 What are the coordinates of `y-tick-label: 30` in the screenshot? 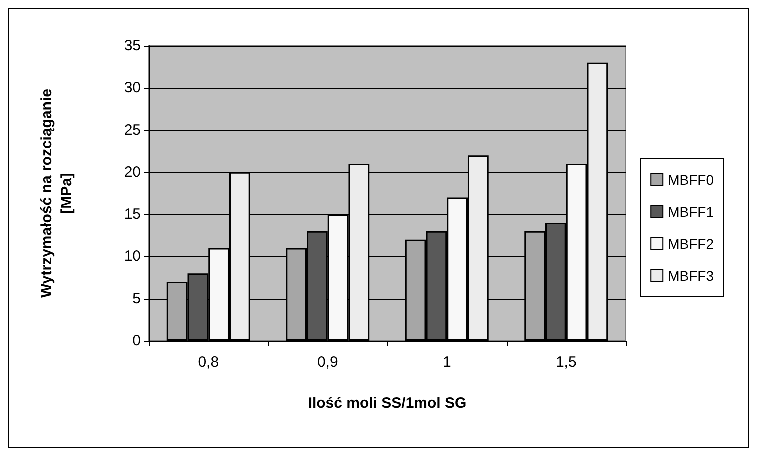 It's located at (132, 88).